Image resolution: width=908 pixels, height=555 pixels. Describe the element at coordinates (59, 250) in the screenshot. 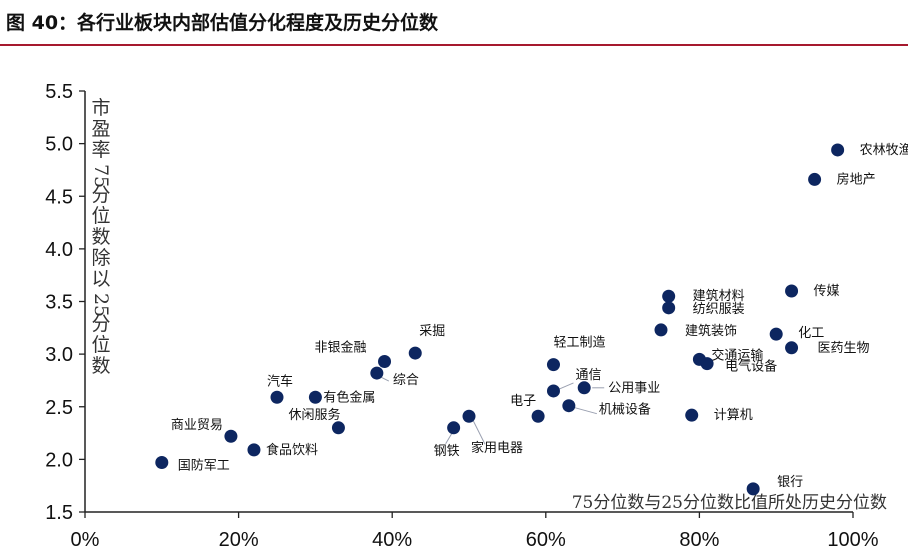

I see `y-tick-label: 4.0` at that location.